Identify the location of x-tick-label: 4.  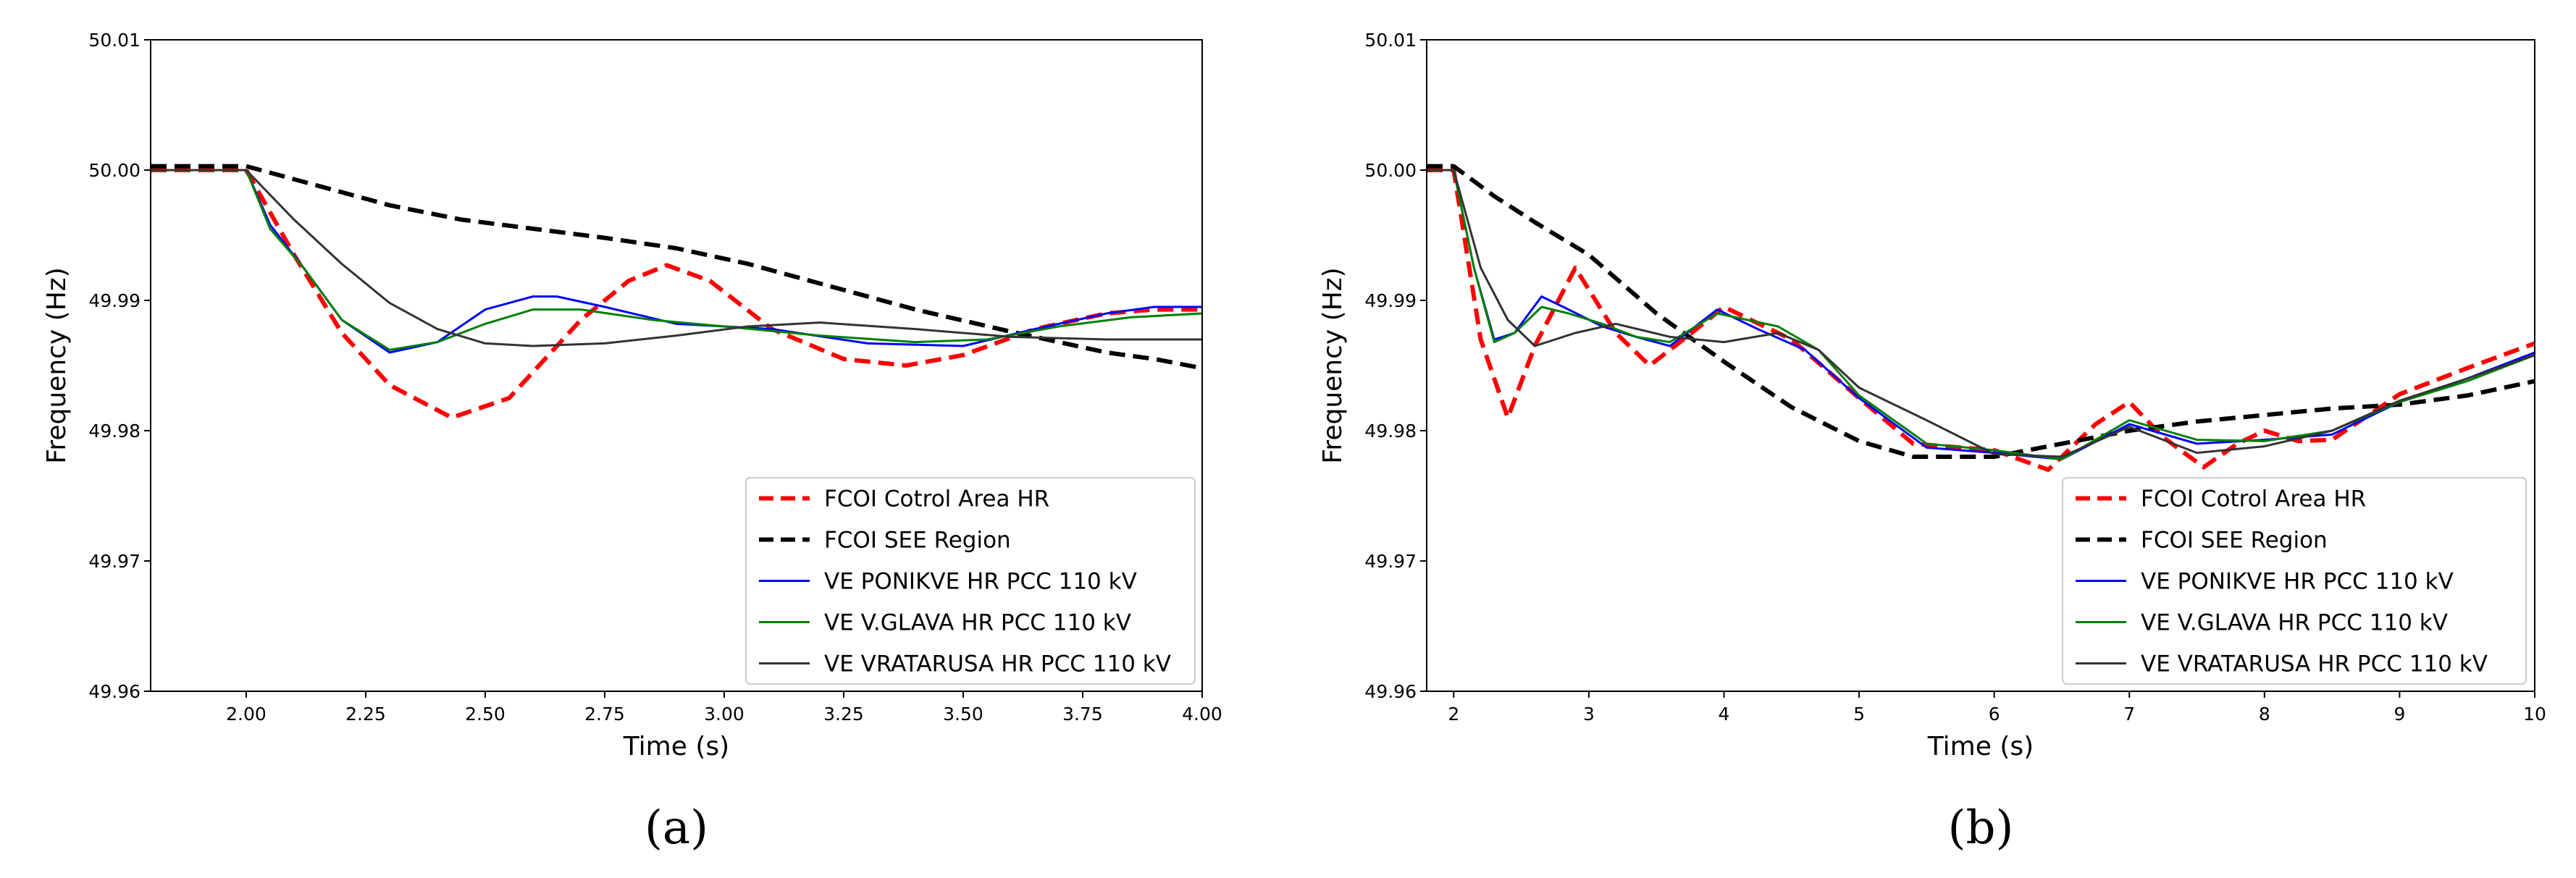
(1724, 714).